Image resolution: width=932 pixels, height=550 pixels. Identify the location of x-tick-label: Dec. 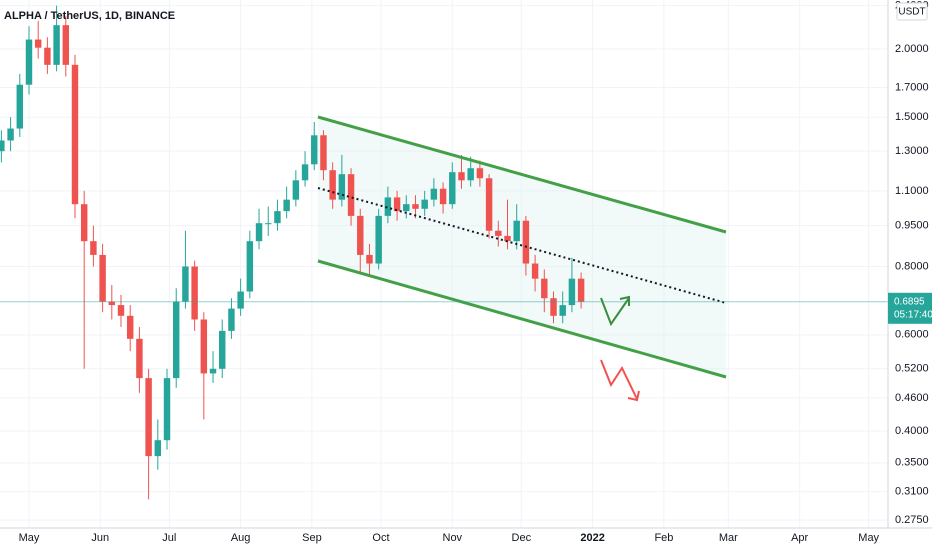
(522, 538).